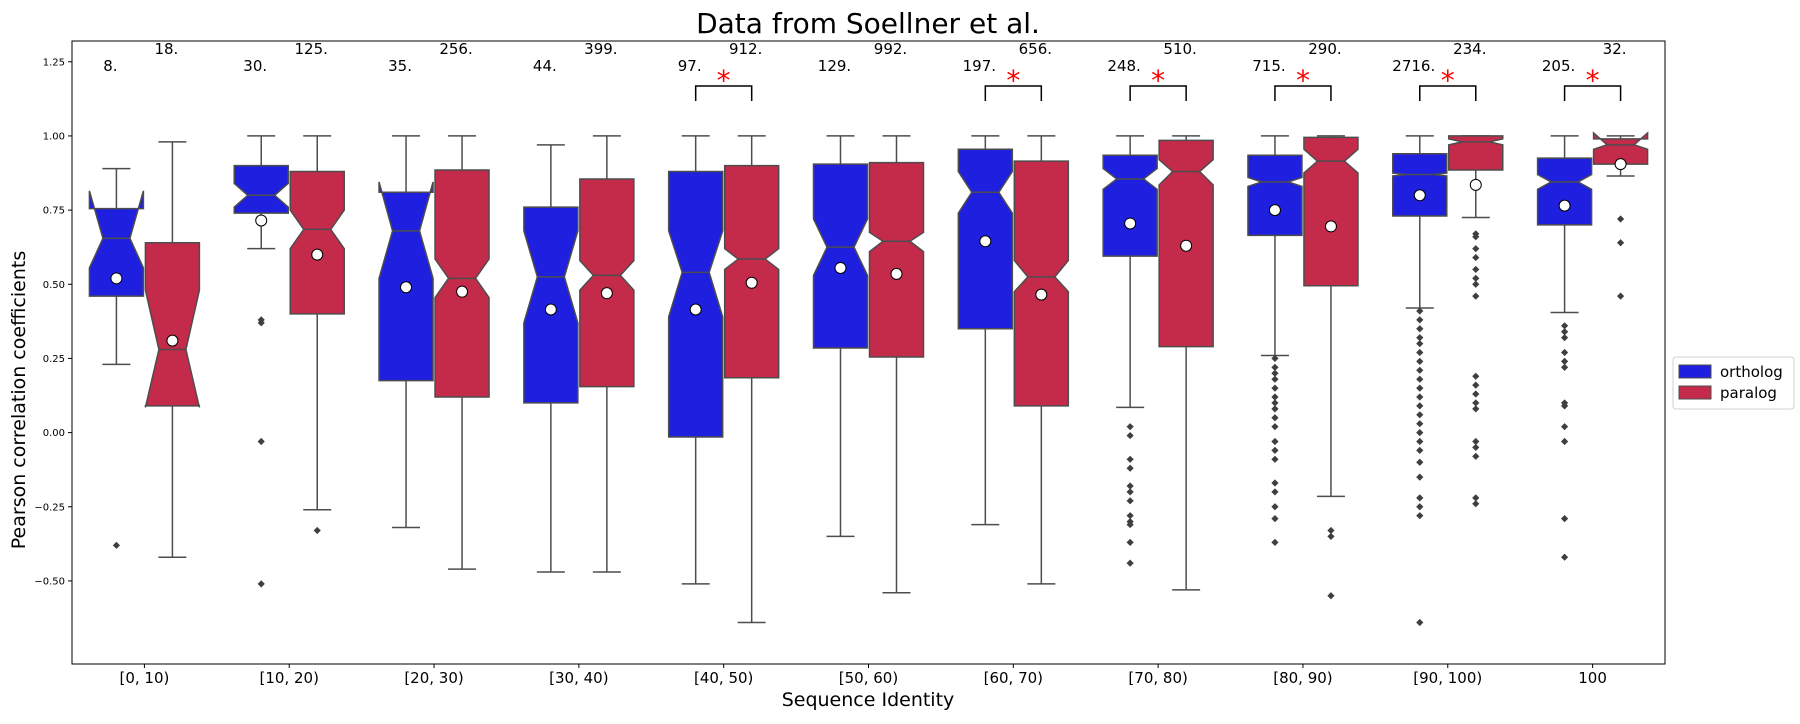 Image resolution: width=1800 pixels, height=724 pixels. What do you see at coordinates (578, 678) in the screenshot?
I see `x-tick-label: [30, 40)` at bounding box center [578, 678].